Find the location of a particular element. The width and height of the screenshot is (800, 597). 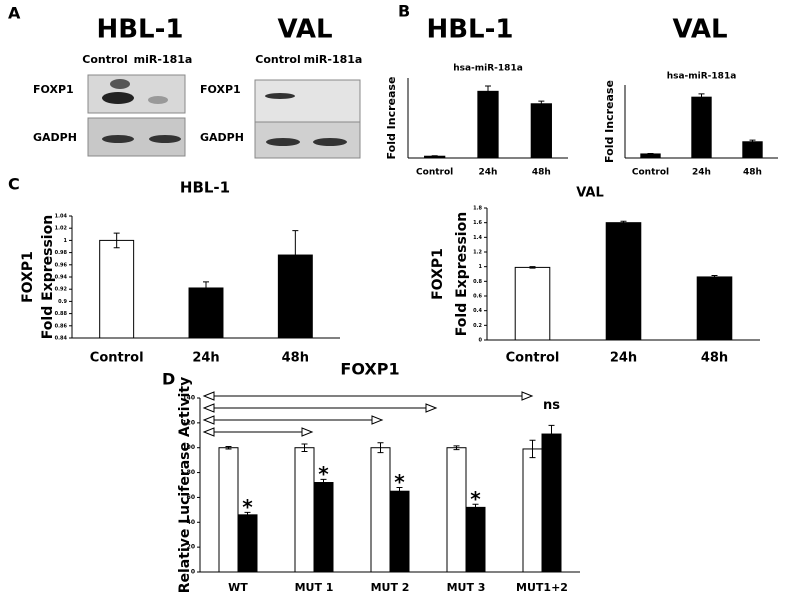

x-tick-label: MUT 1 is located at coordinates (314, 587).